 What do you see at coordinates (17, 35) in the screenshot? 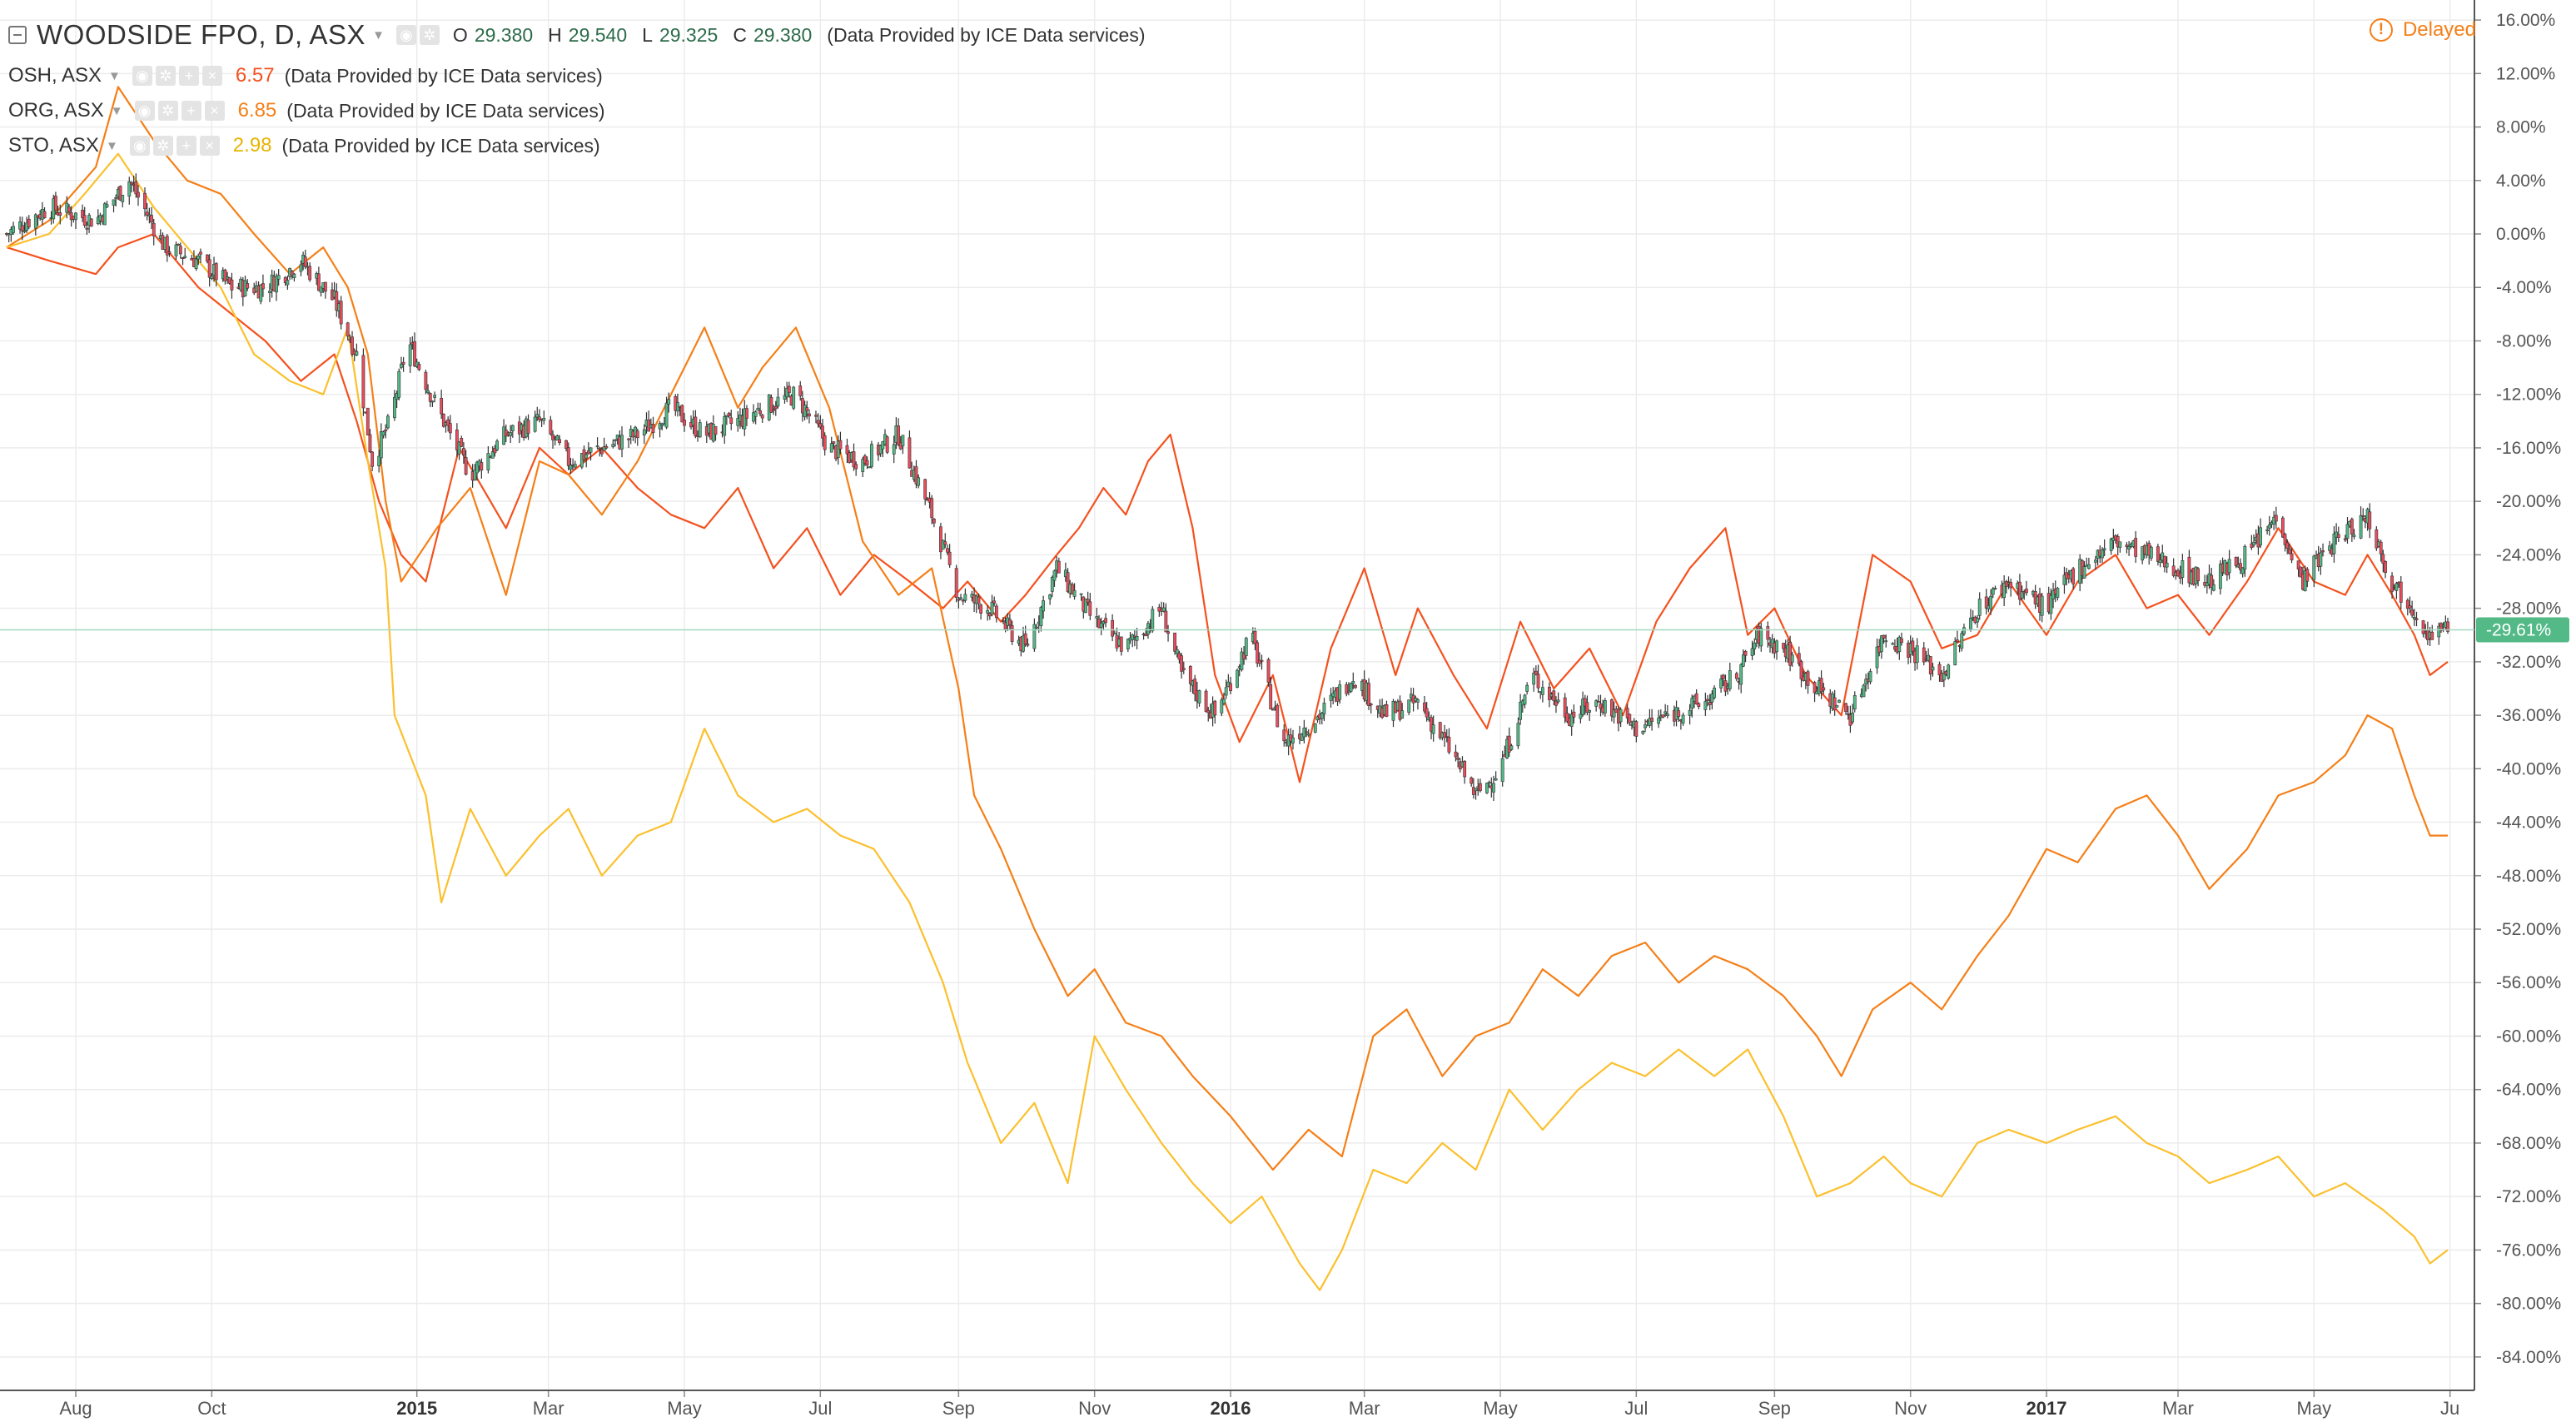
I see `collapse-box-icon` at bounding box center [17, 35].